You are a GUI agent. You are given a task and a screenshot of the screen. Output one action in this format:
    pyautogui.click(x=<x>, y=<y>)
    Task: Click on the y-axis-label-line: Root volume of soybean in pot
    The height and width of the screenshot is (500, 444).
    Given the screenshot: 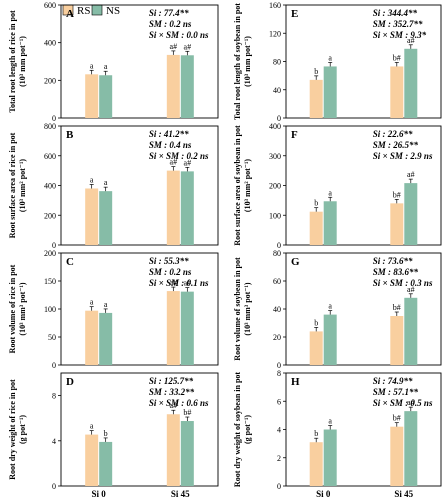 What is the action you would take?
    pyautogui.click(x=237, y=309)
    